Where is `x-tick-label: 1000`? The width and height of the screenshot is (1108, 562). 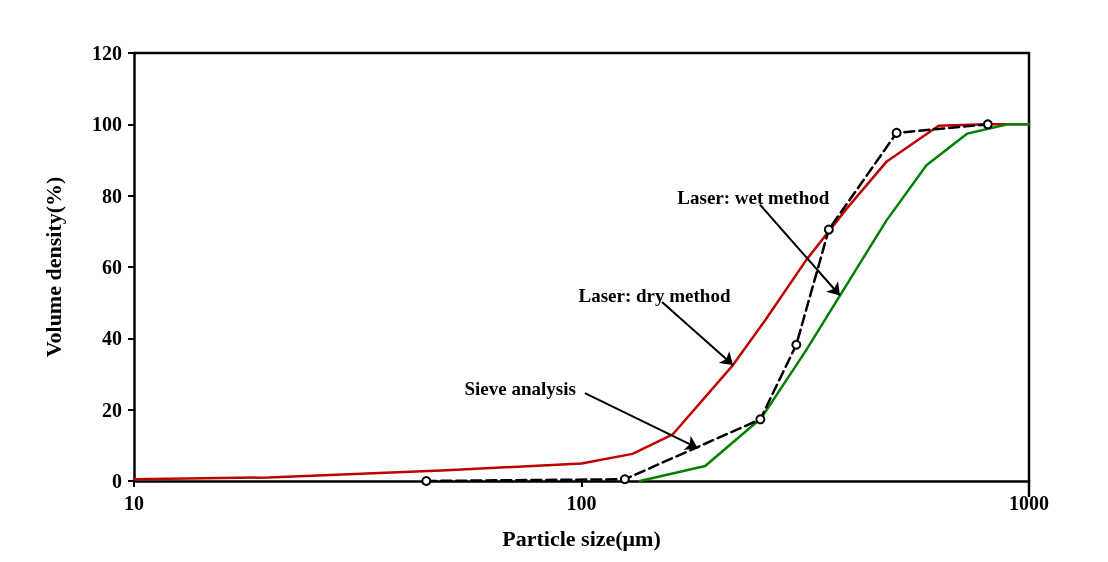
x-tick-label: 1000 is located at coordinates (1029, 503).